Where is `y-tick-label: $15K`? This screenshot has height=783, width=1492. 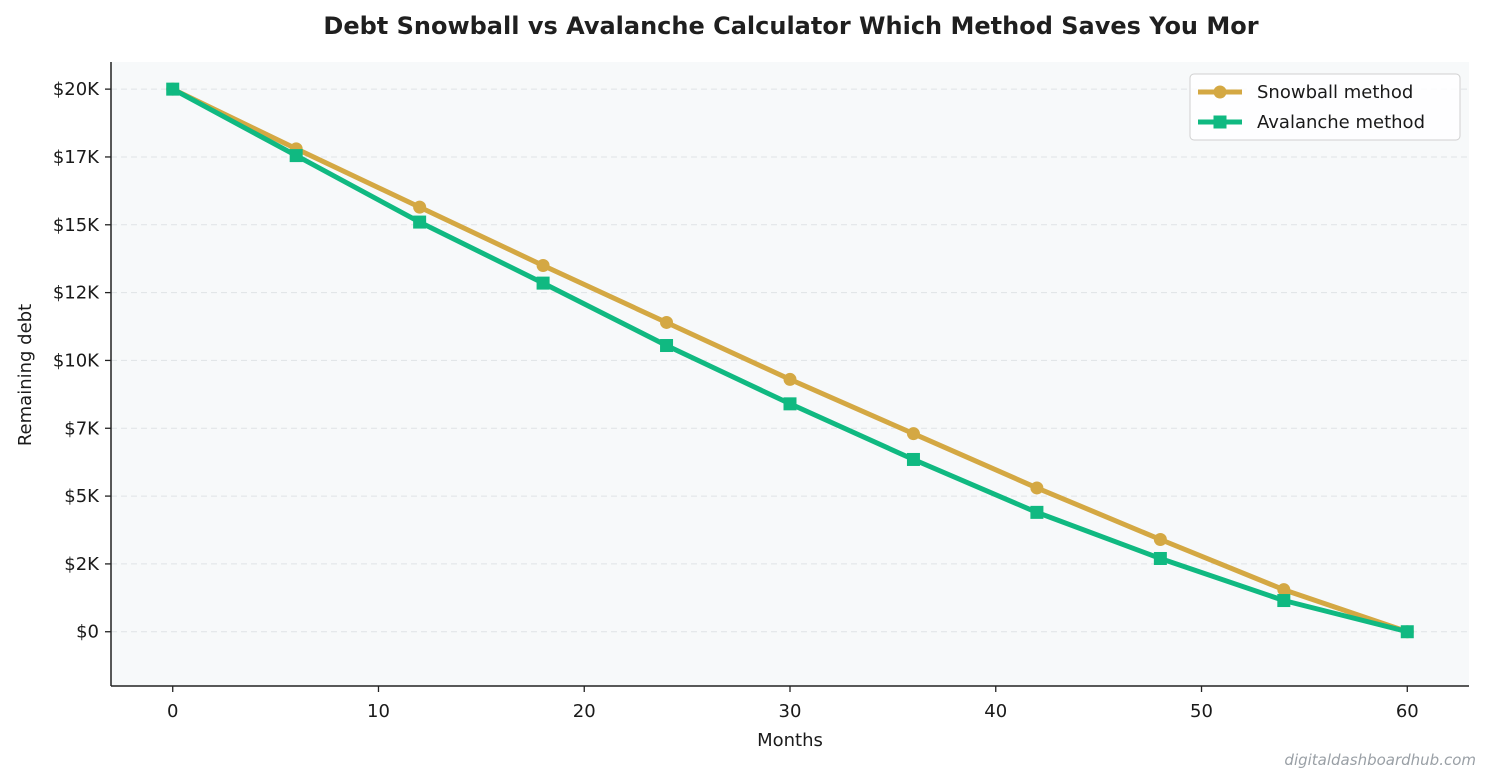 y-tick-label: $15K is located at coordinates (76, 225).